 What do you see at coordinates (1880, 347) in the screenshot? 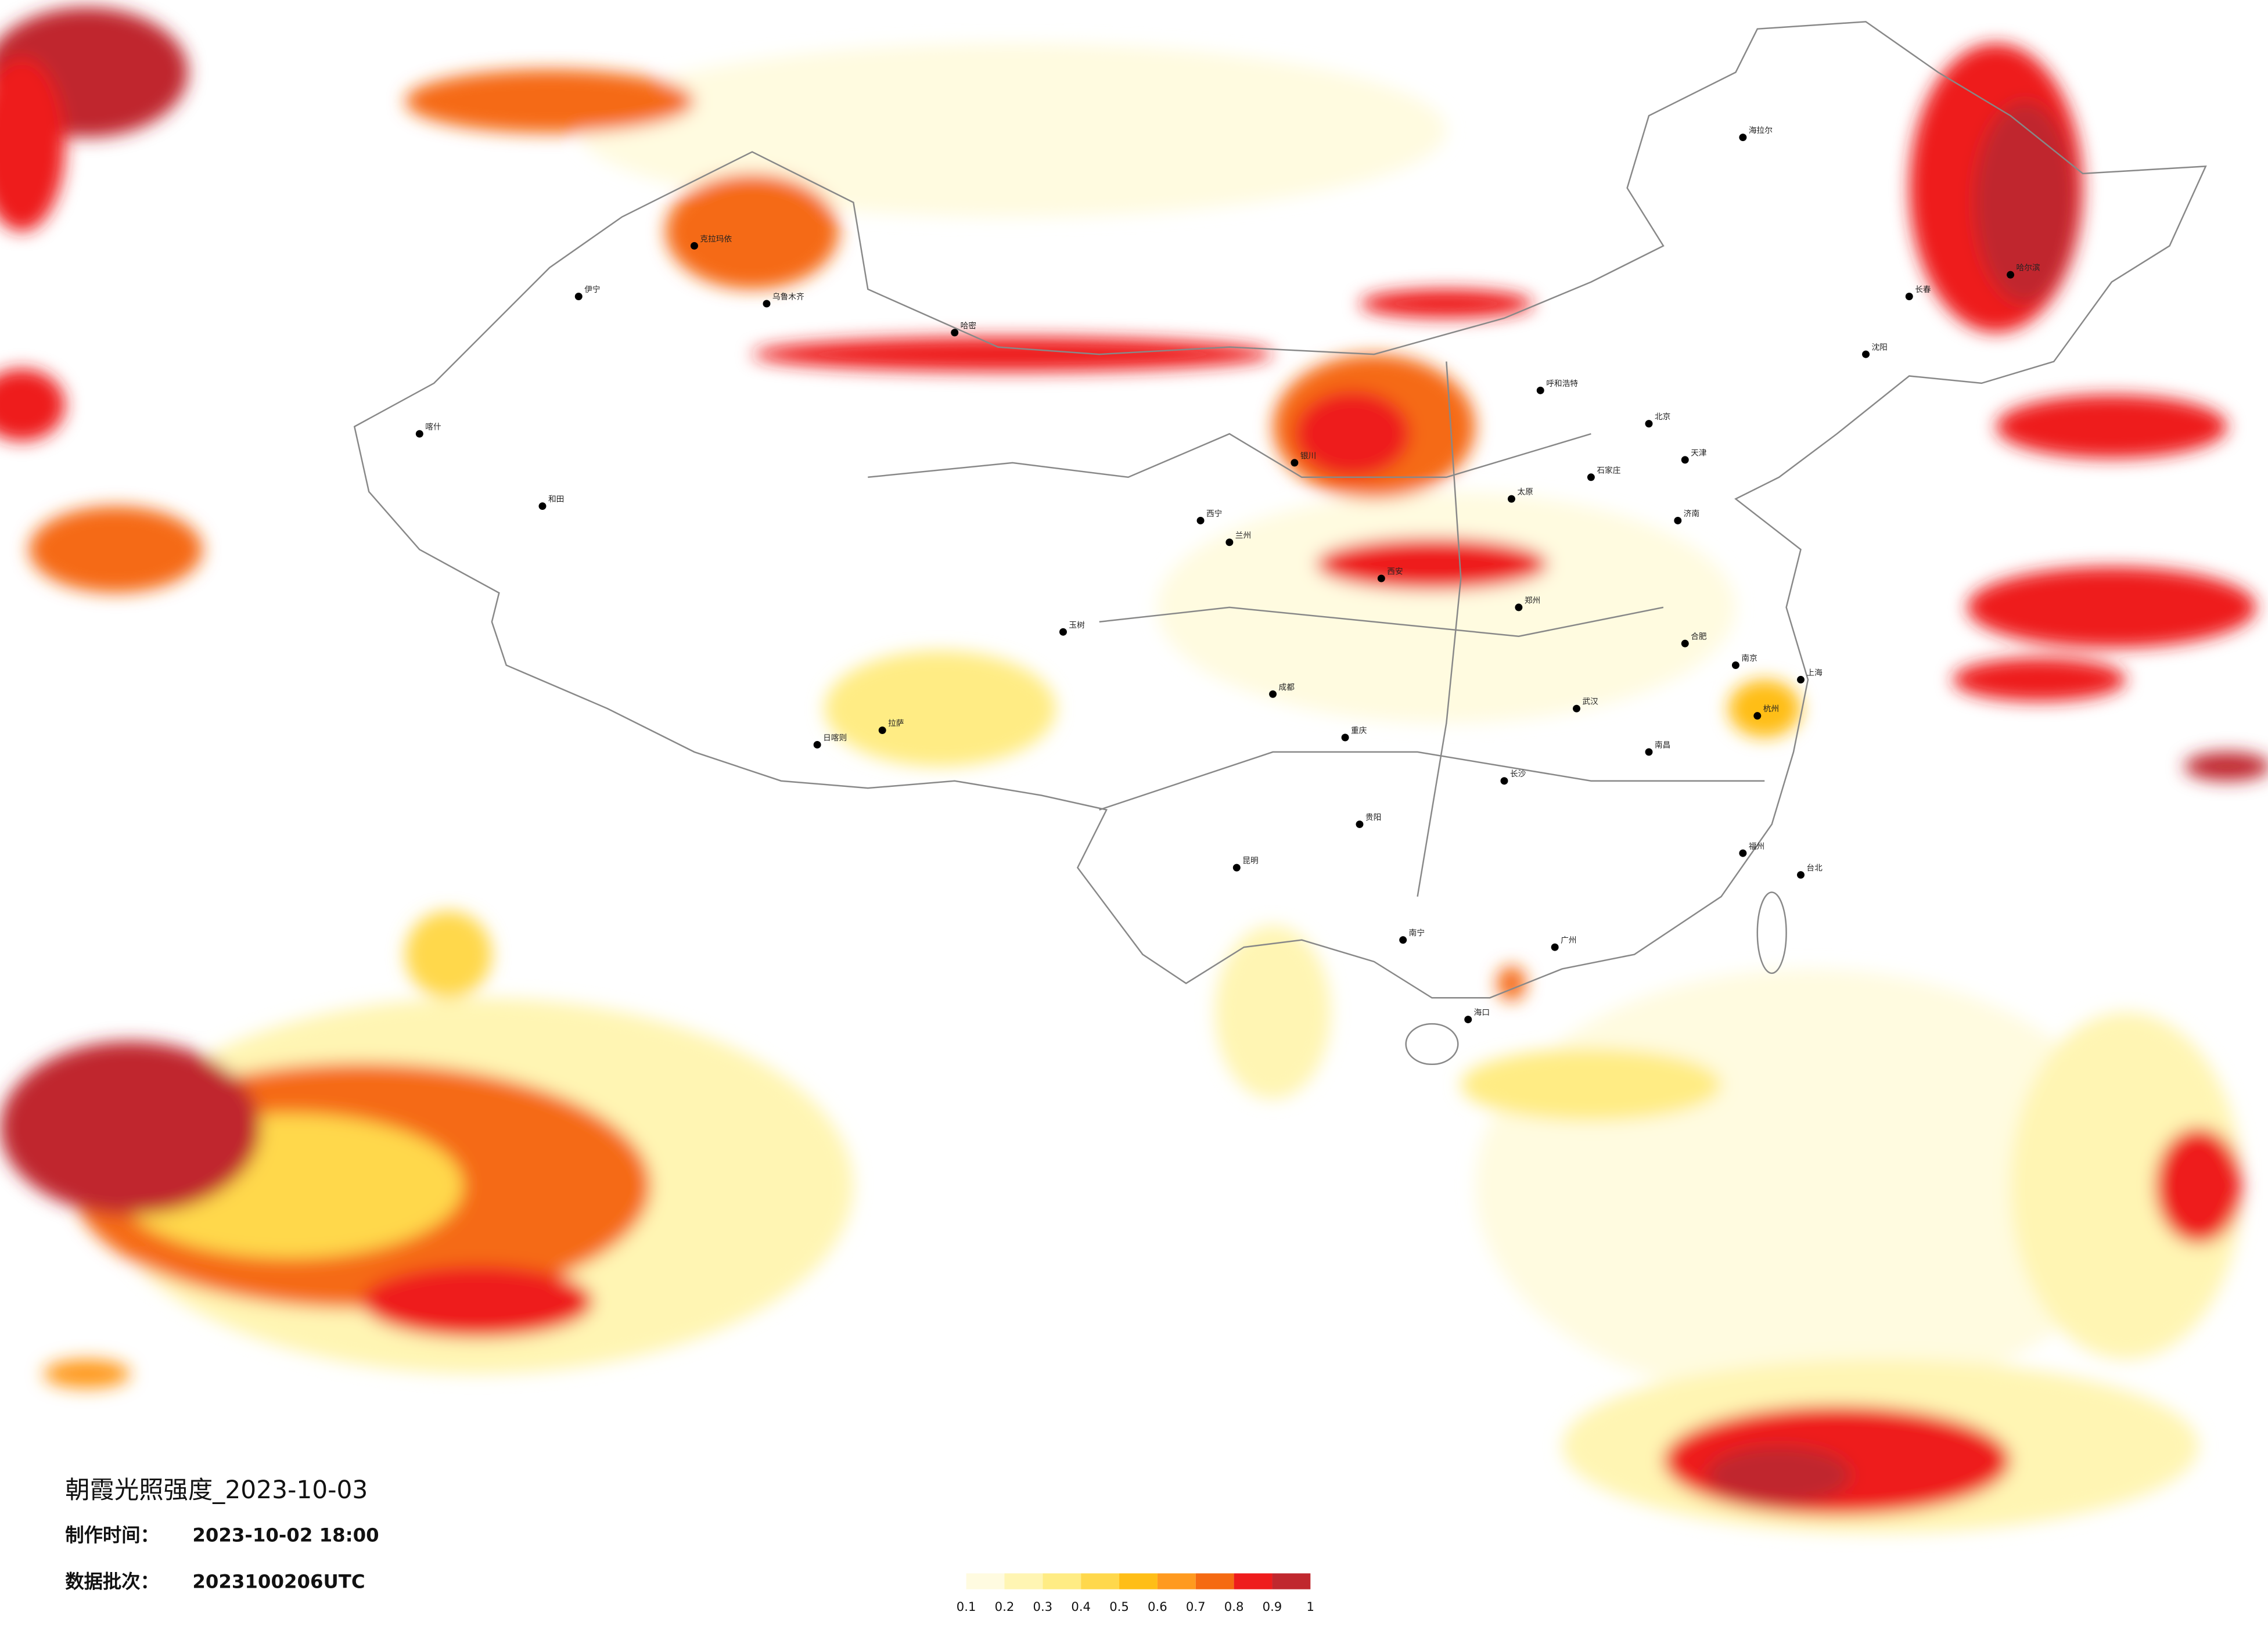
I see `city-label: 沈阳` at bounding box center [1880, 347].